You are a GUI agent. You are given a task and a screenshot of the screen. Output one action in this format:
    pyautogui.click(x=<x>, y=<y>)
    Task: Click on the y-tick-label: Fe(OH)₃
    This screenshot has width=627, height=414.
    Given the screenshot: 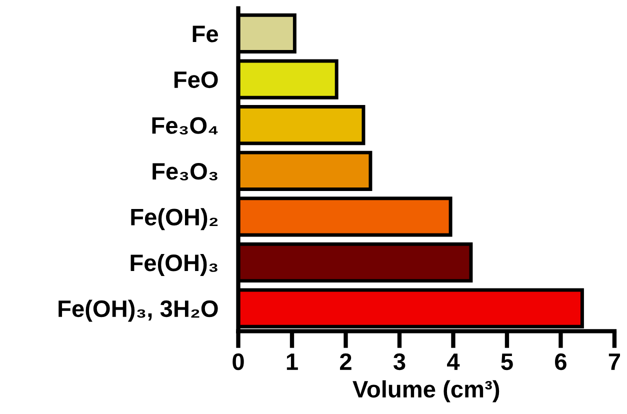 What is the action you would take?
    pyautogui.click(x=174, y=265)
    